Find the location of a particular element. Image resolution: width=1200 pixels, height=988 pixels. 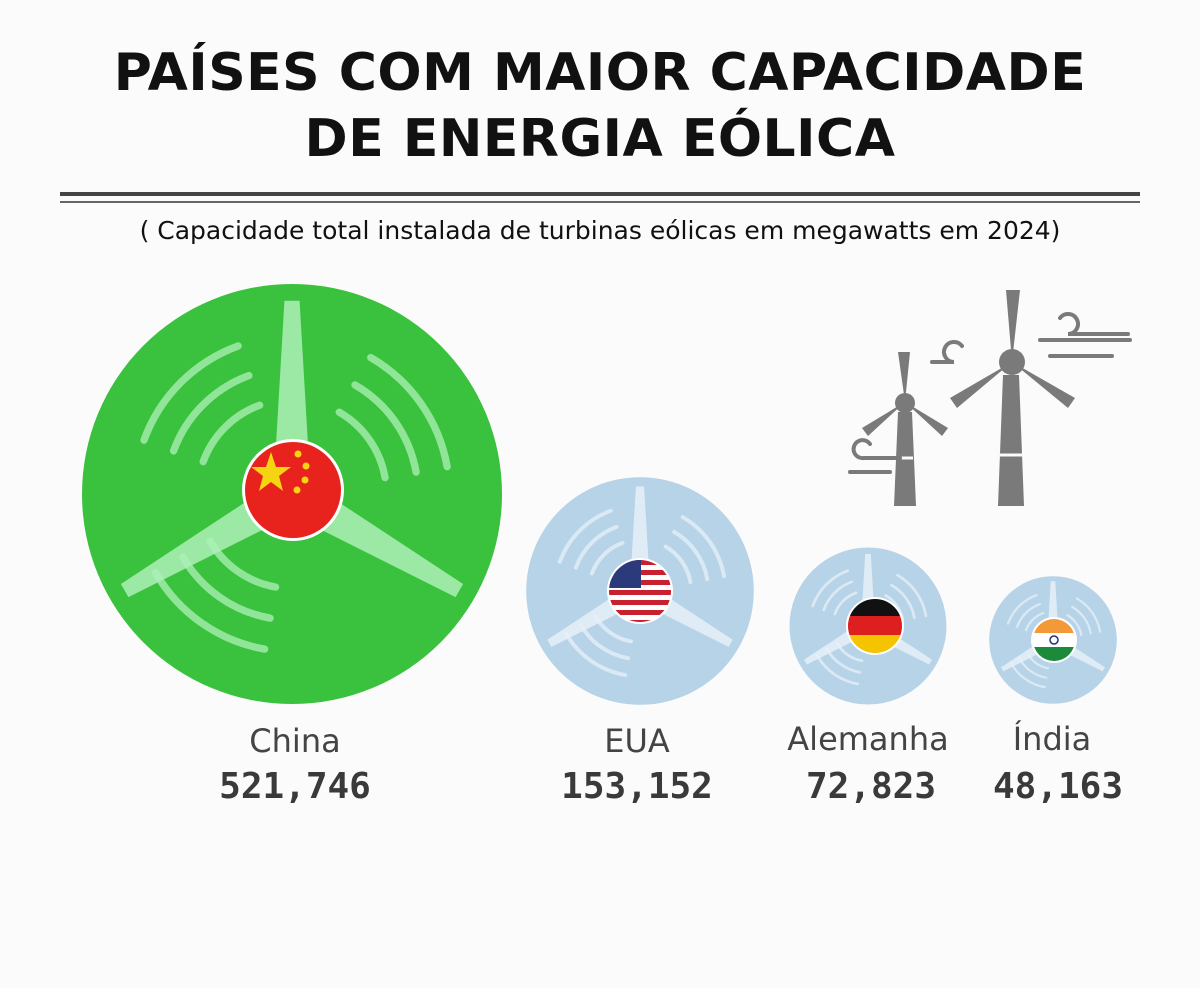

wind-turbines-icon is located at coordinates (990, 398).